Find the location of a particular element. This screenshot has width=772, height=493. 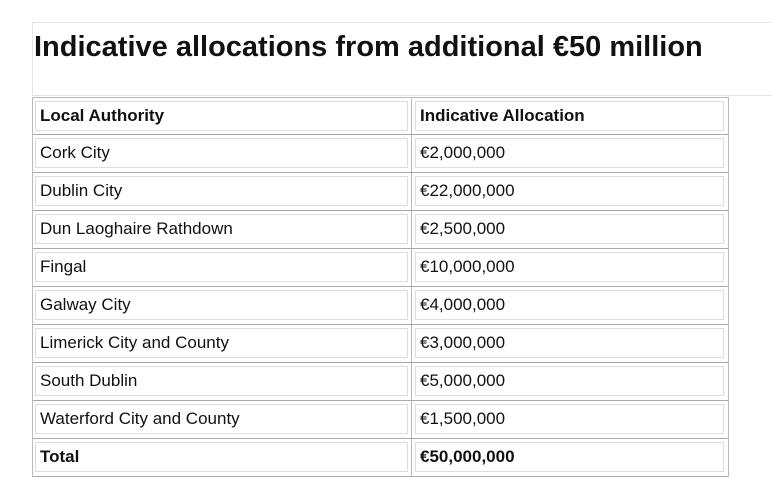

allocation-cell: €1,500,000 is located at coordinates (569, 419).